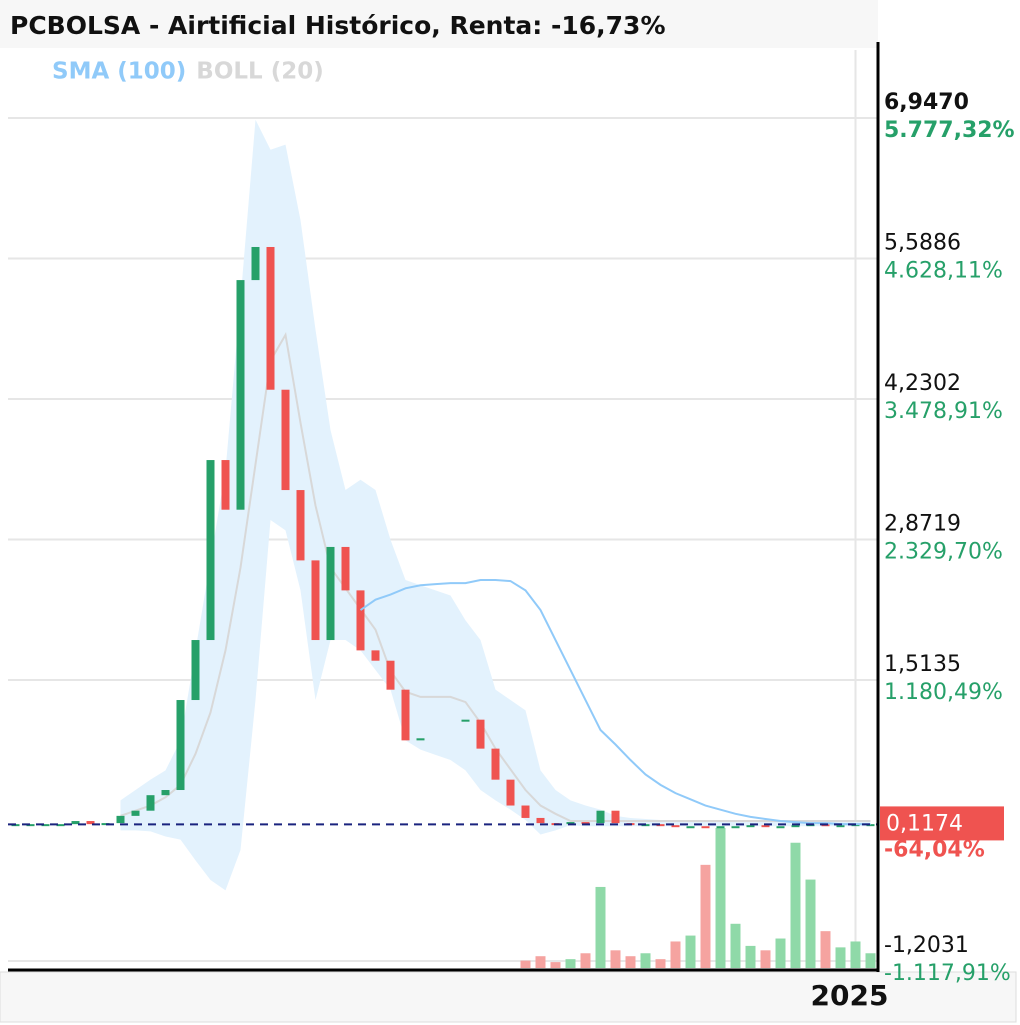 The width and height of the screenshot is (1020, 1025). Describe the element at coordinates (943, 692) in the screenshot. I see `y2-tick-label: 1.180,49%` at that location.